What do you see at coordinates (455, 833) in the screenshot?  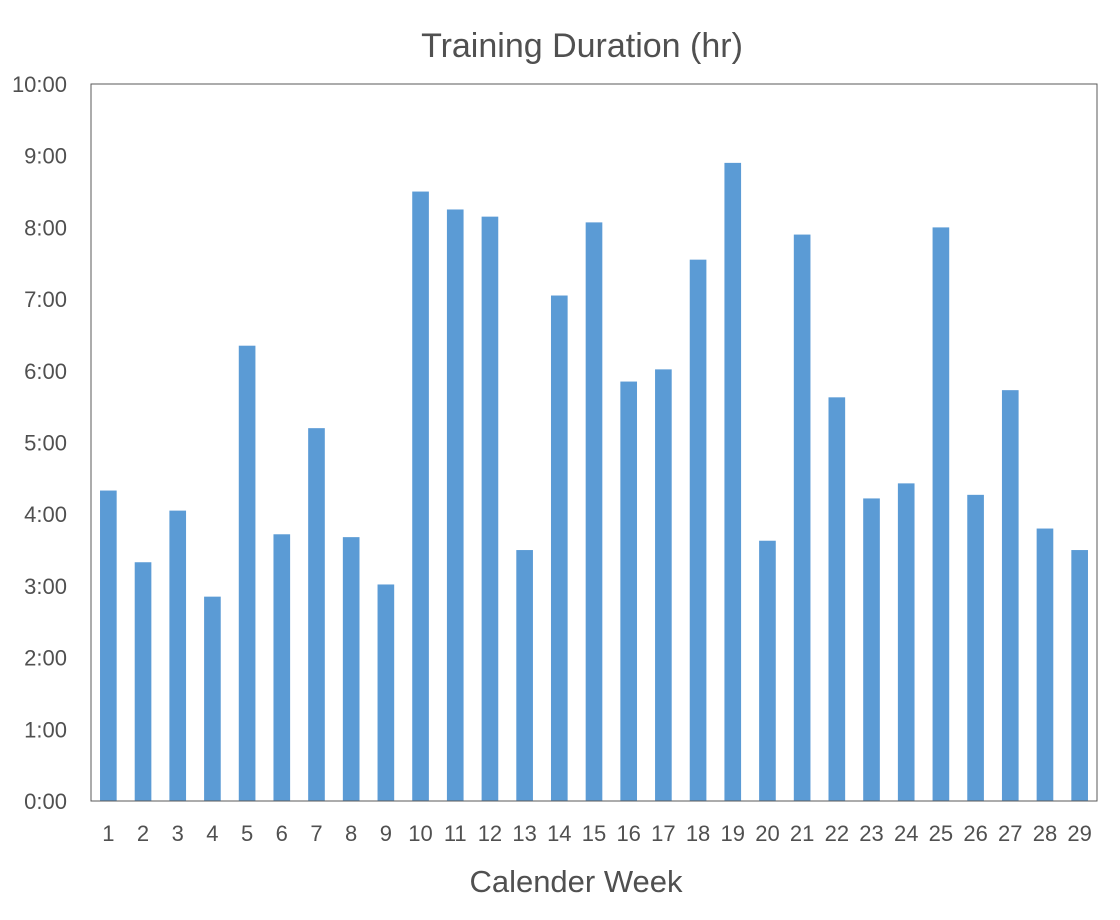 I see `x-tick-label: 11` at bounding box center [455, 833].